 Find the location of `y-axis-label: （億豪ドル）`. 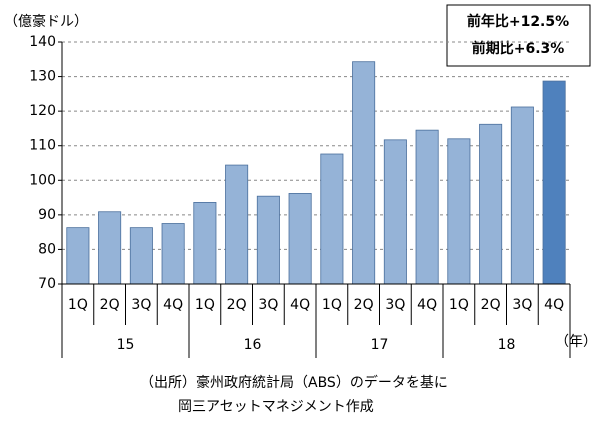

y-axis-label: （億豪ドル） is located at coordinates (46, 22).